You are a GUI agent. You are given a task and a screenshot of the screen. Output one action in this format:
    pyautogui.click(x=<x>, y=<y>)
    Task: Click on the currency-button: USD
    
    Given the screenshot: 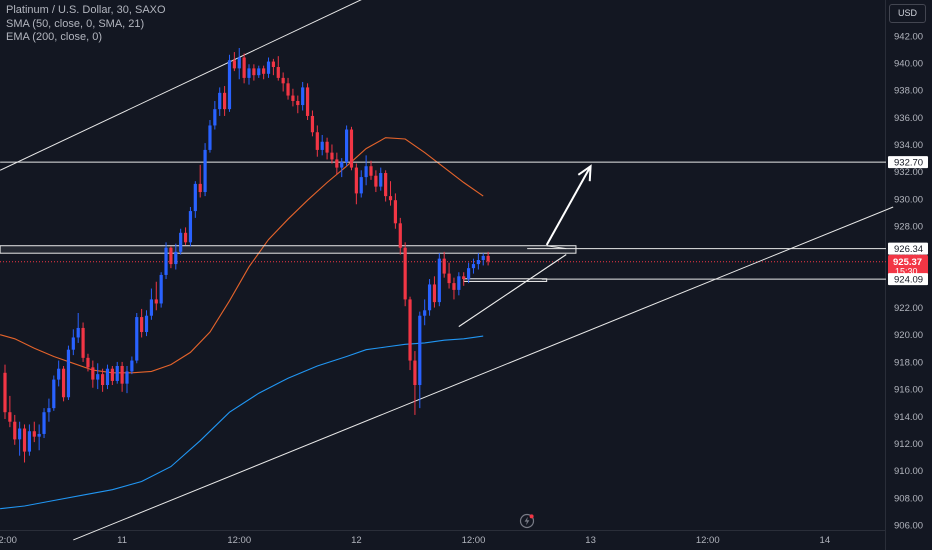 What is the action you would take?
    pyautogui.click(x=907, y=13)
    